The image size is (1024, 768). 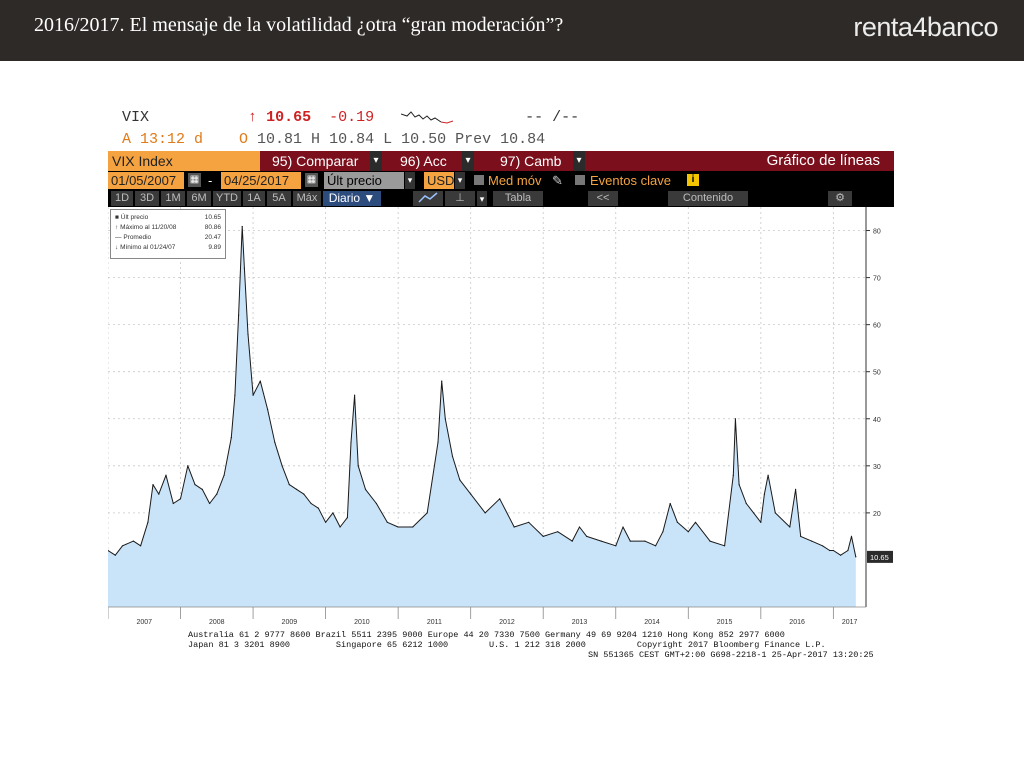 What do you see at coordinates (797, 622) in the screenshot?
I see `x-tick-label: 2016` at bounding box center [797, 622].